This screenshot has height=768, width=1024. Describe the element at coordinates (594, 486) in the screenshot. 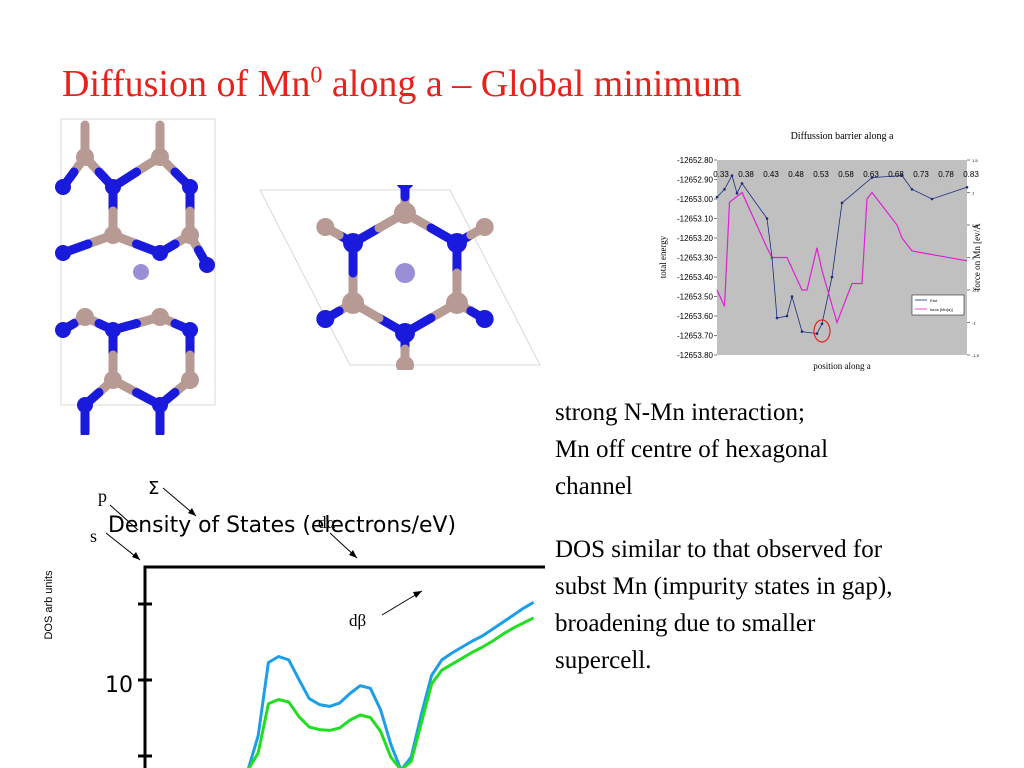

I see `paragraph1-line: channel` at that location.